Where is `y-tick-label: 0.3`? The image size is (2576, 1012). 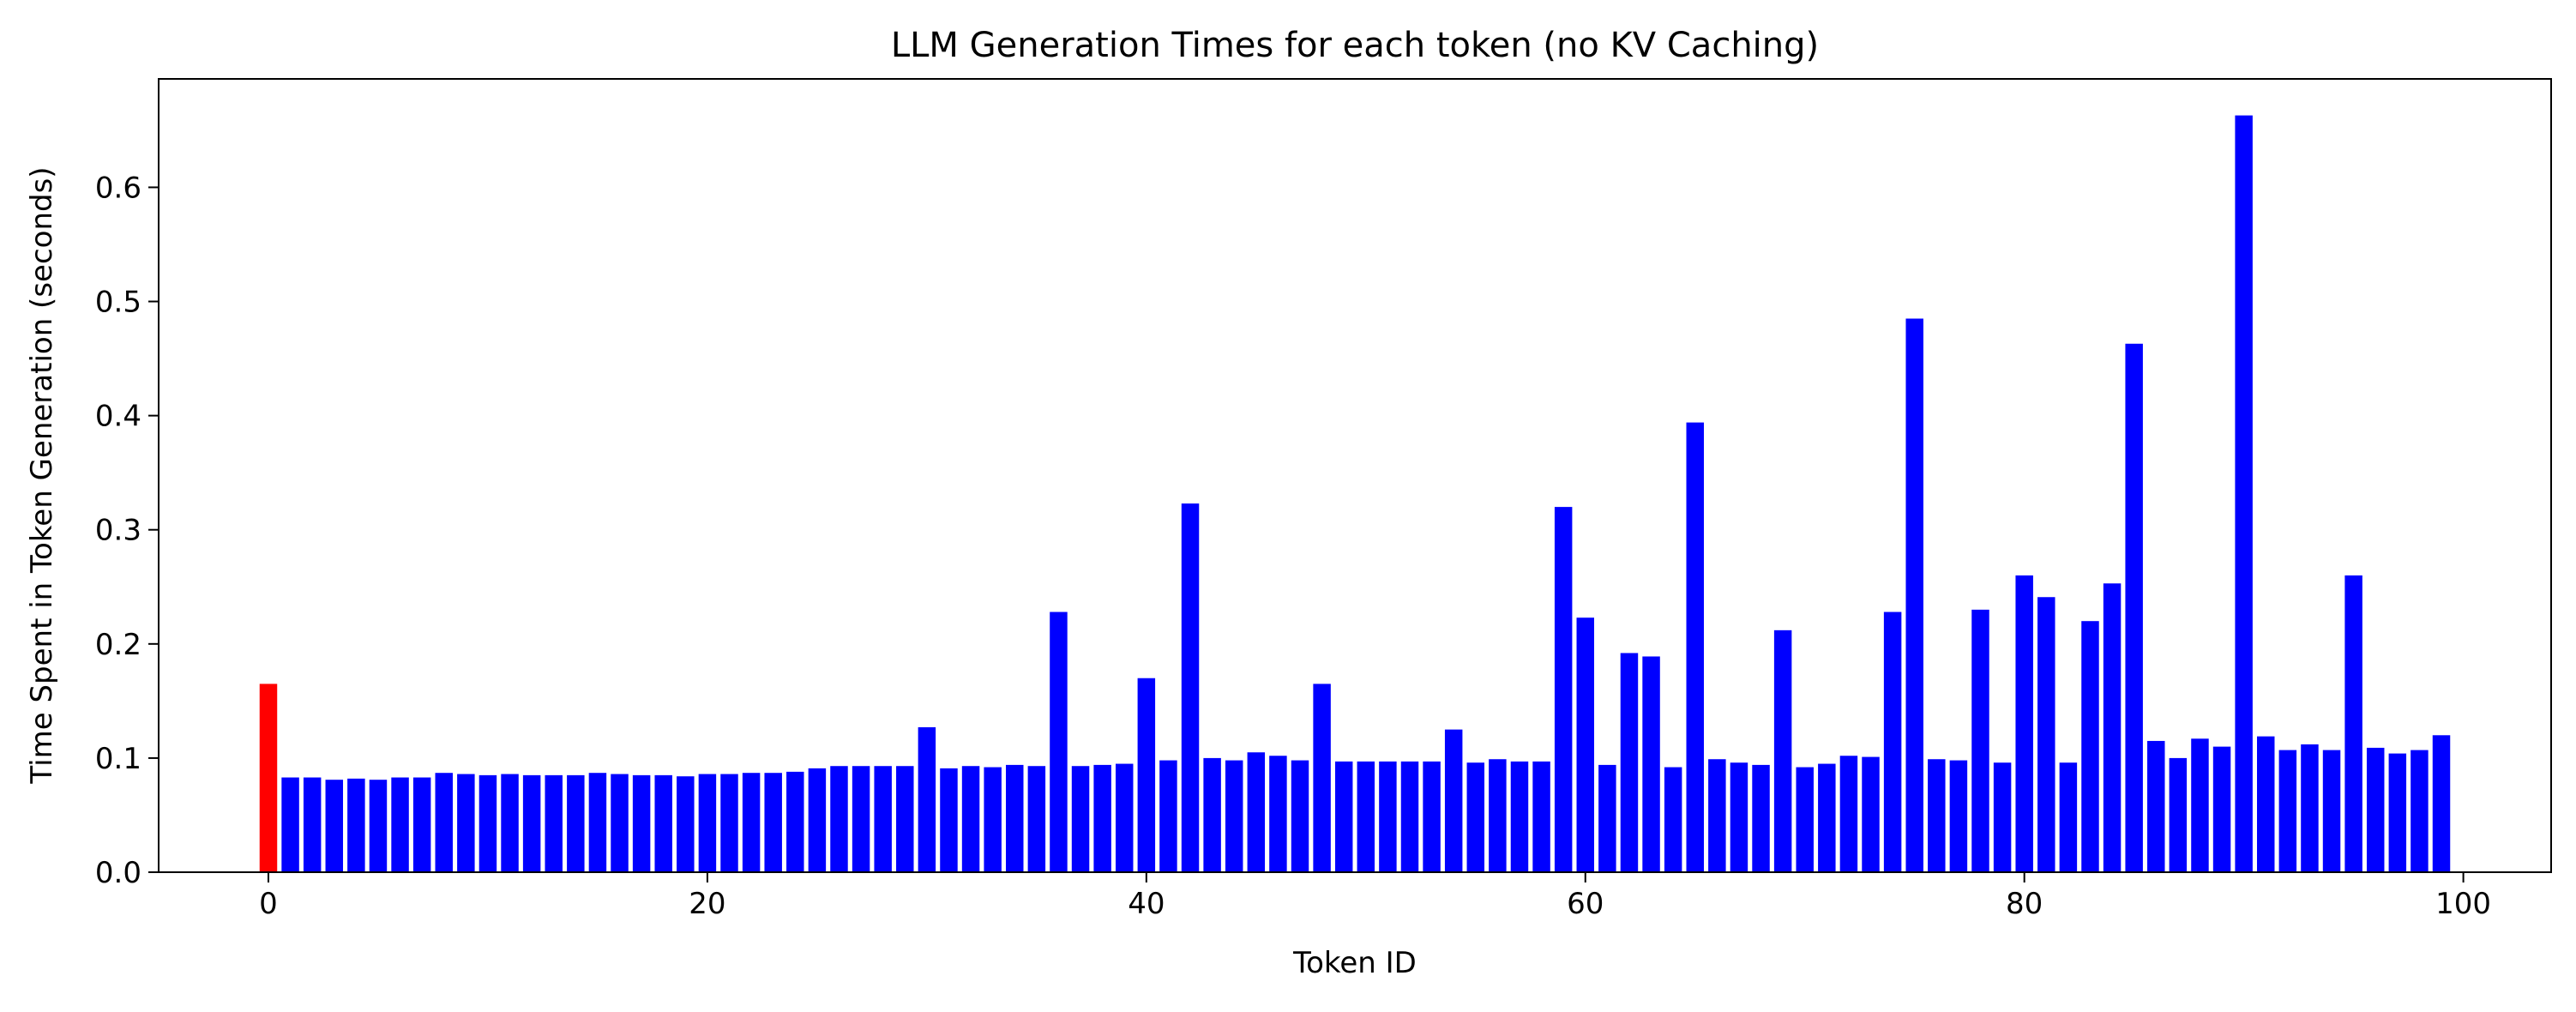 y-tick-label: 0.3 is located at coordinates (118, 531).